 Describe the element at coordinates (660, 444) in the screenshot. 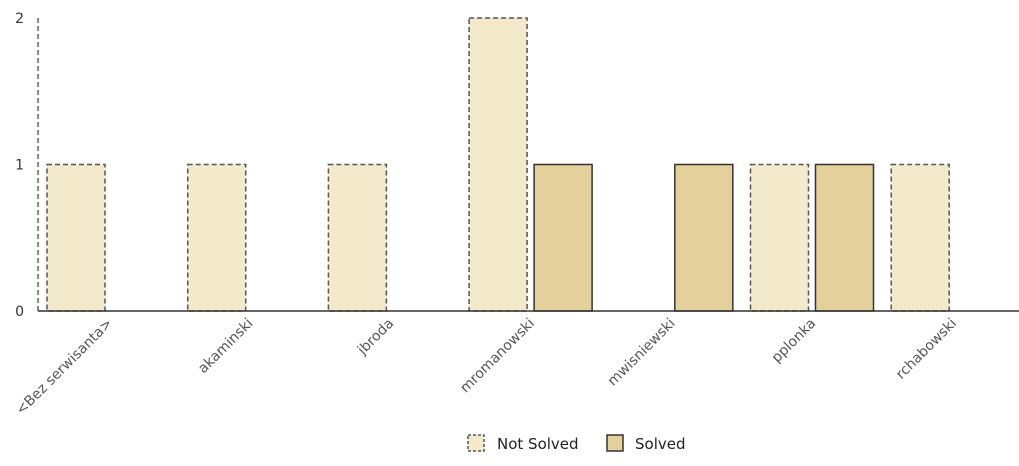

I see `legend-label: Solved` at that location.